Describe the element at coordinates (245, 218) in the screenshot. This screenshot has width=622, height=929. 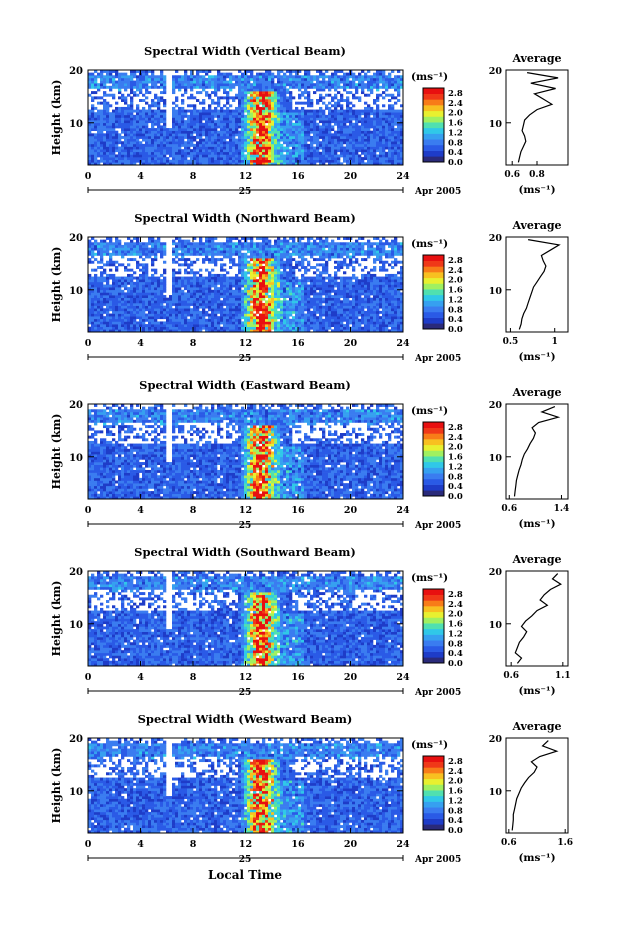
I see `chart-title: Spectral Width (Northward Beam)` at that location.